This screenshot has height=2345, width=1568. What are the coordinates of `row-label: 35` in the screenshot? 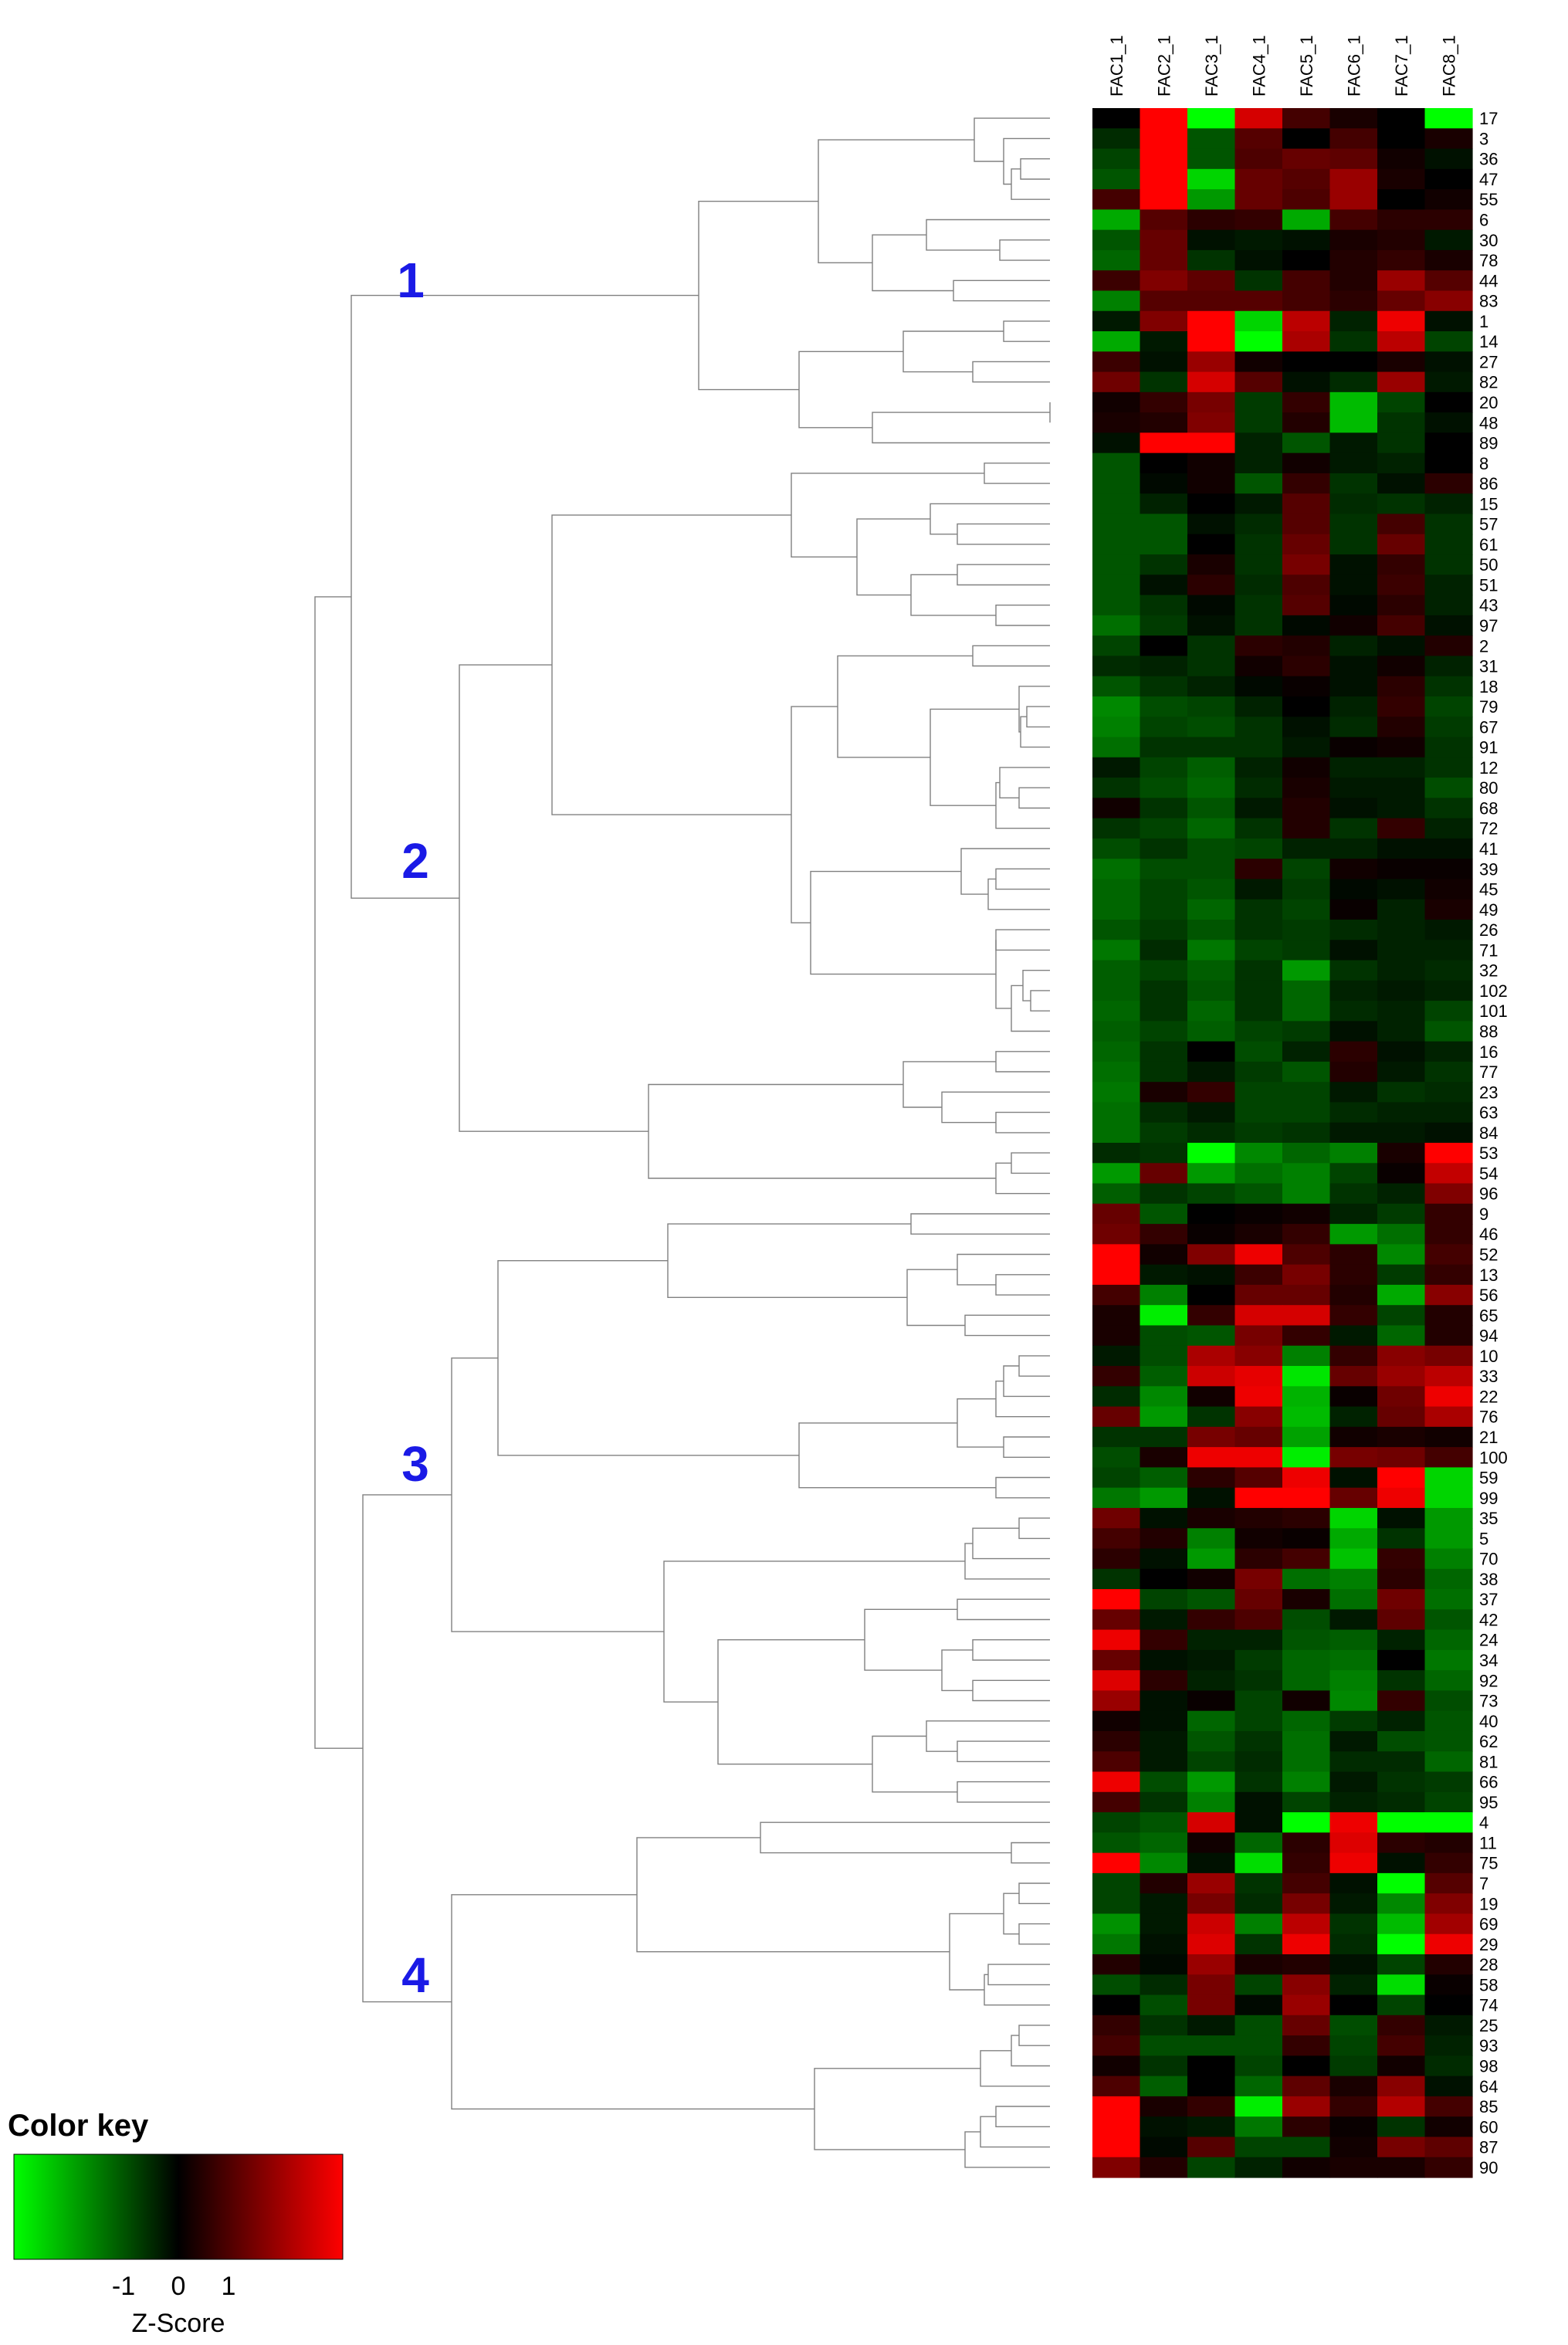 It's located at (1488, 1519).